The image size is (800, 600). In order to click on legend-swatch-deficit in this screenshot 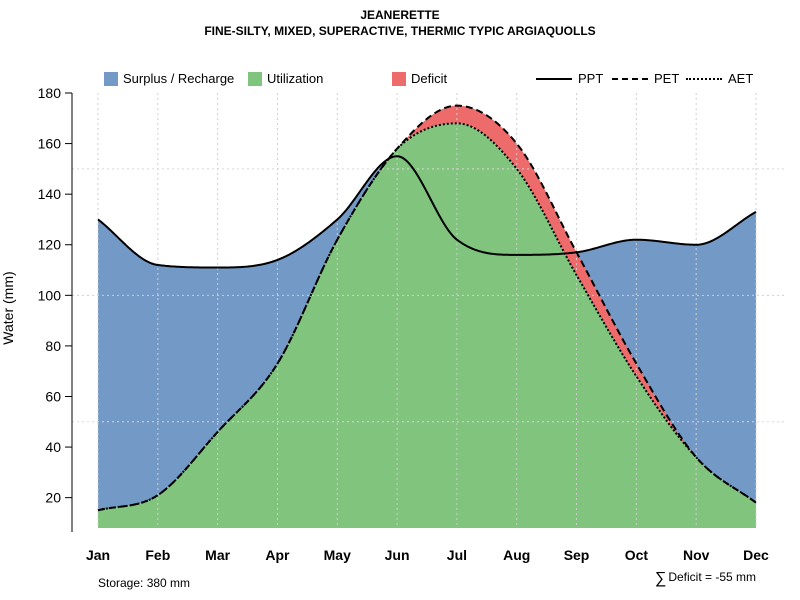, I will do `click(399, 78)`.